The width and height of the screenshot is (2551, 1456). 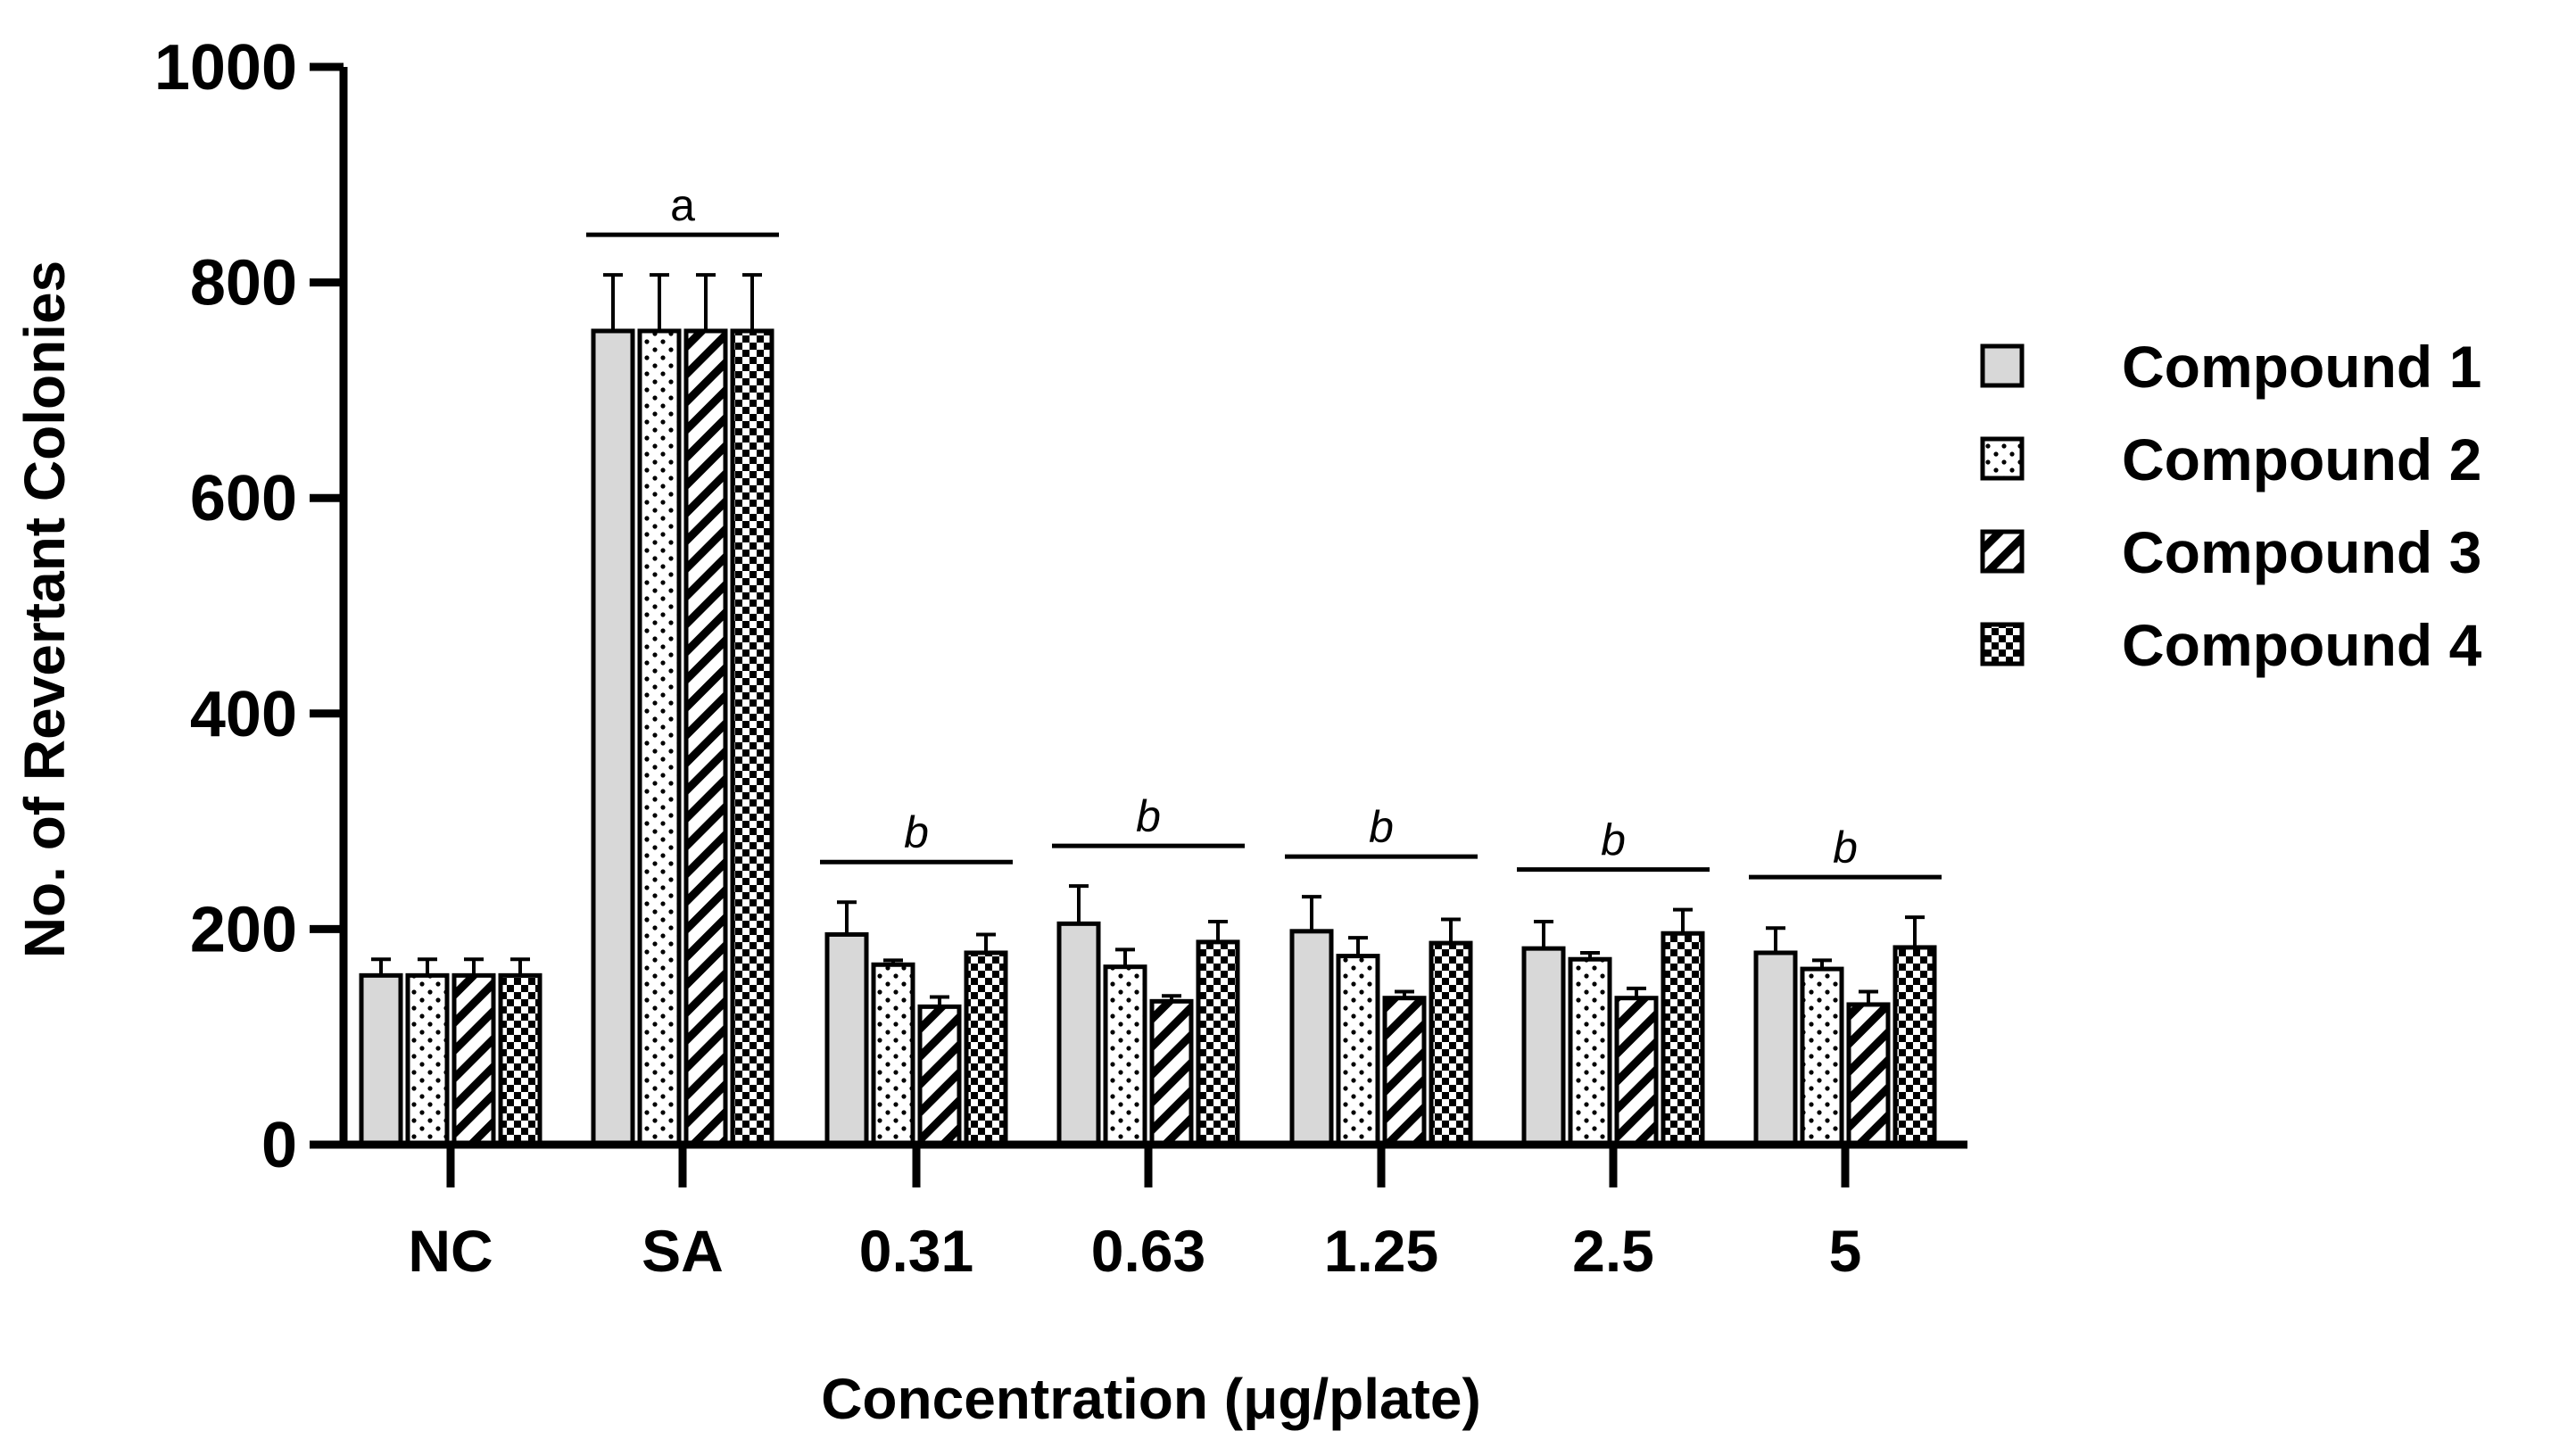 I want to click on y-tick-label: 400, so click(x=243, y=714).